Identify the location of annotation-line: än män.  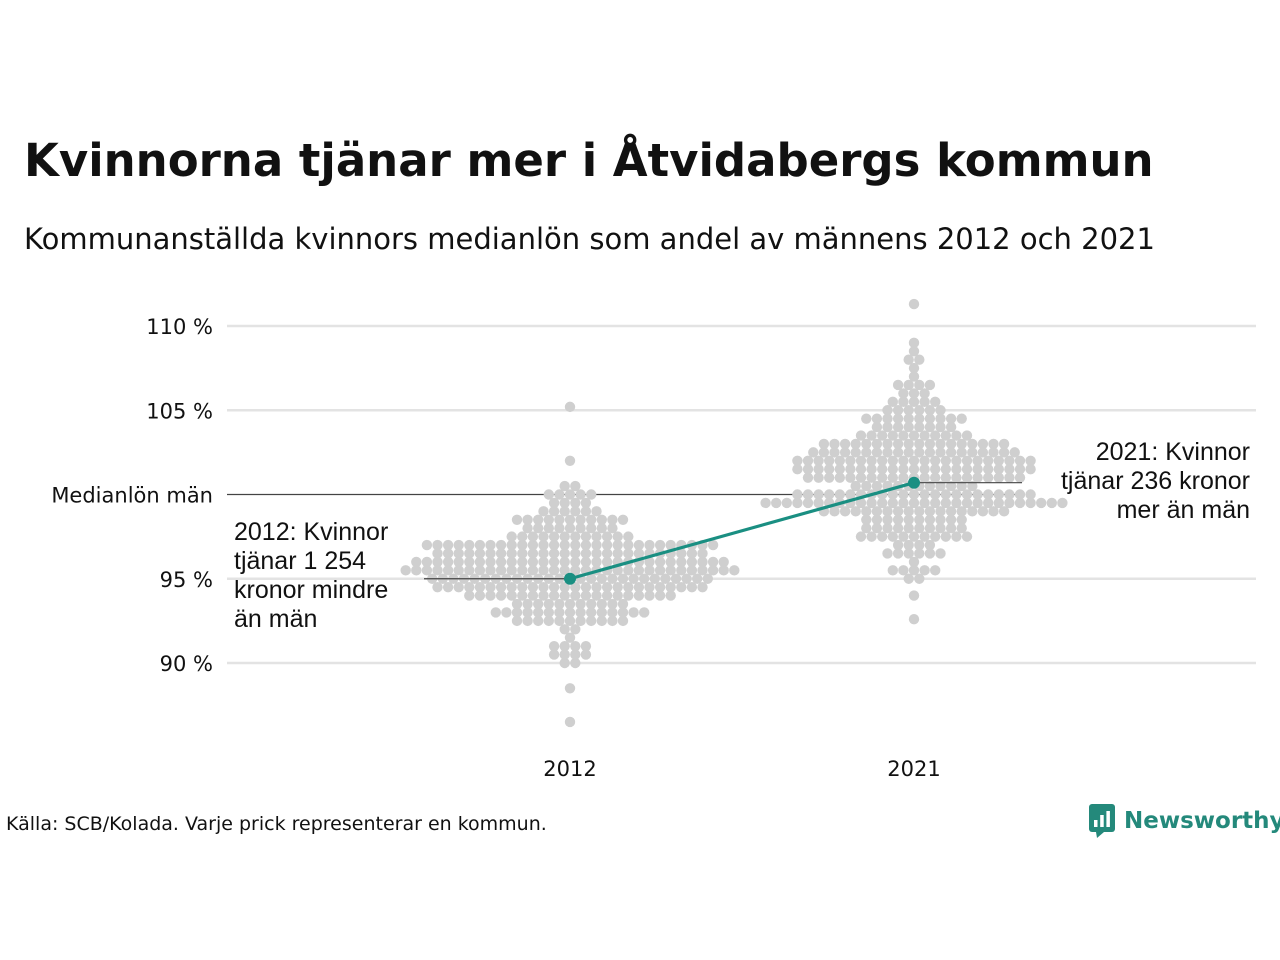
(275, 619).